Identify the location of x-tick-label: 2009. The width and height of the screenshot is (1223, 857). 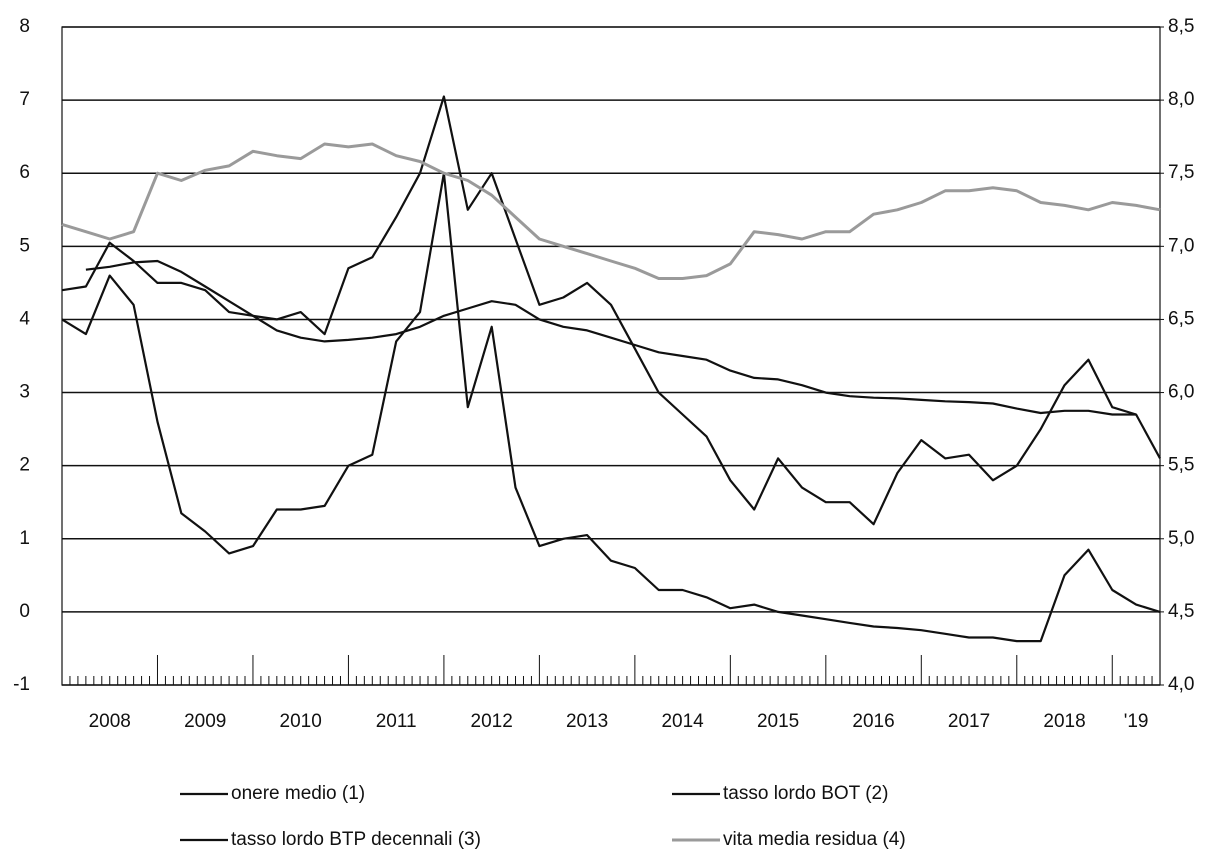
(205, 721).